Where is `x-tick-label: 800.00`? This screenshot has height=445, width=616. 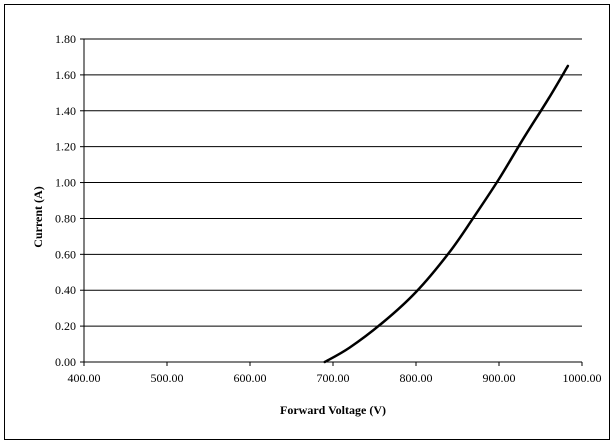 x-tick-label: 800.00 is located at coordinates (416, 378).